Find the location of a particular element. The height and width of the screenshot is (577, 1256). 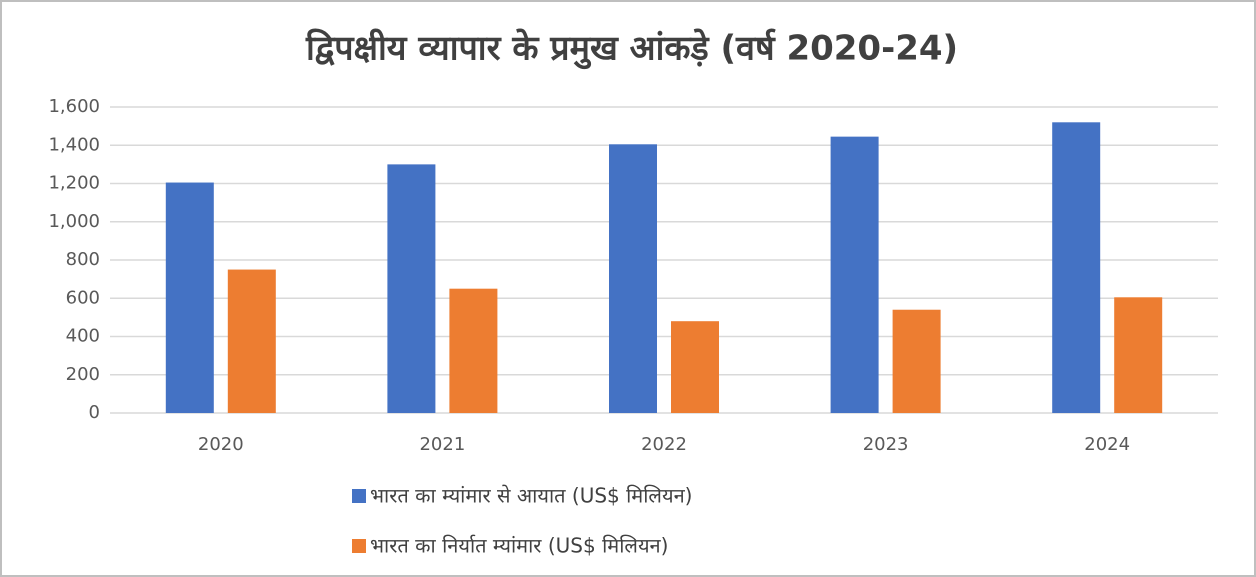

x-tick-label: 2020 is located at coordinates (221, 444).